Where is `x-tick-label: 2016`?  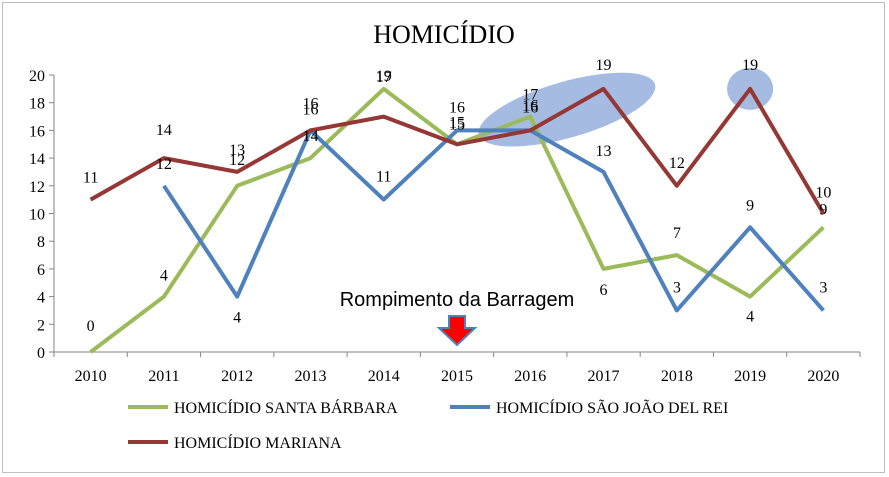
x-tick-label: 2016 is located at coordinates (530, 376).